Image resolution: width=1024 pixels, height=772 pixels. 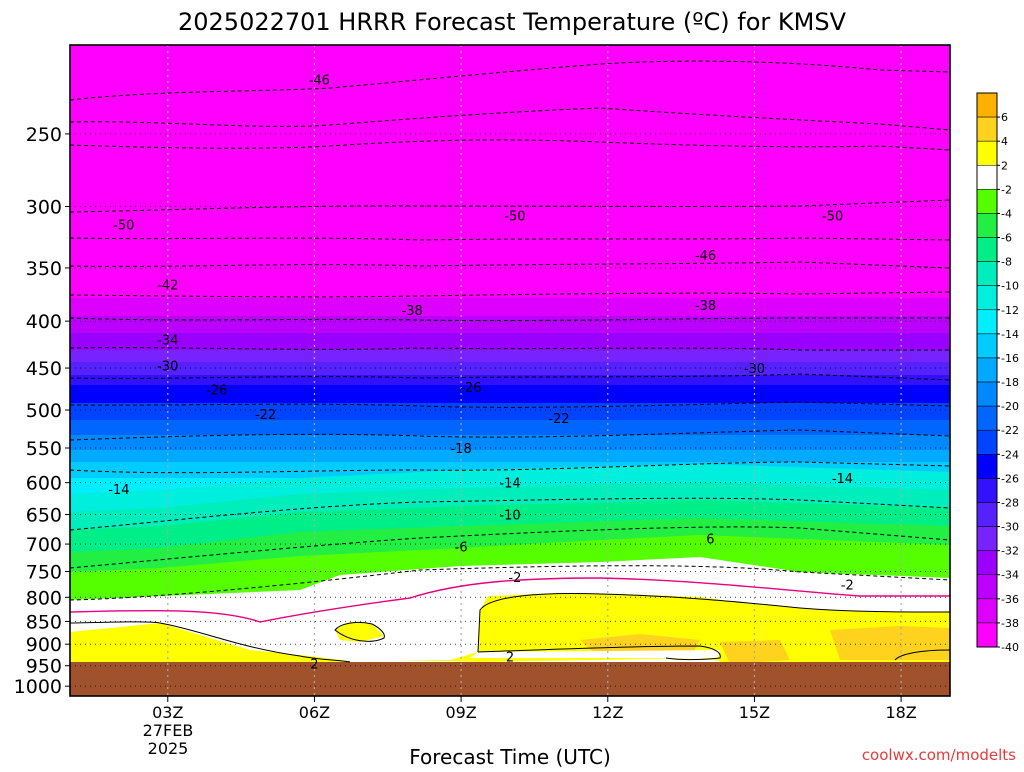 I want to click on x-tick-label: 18Z, so click(x=900, y=712).